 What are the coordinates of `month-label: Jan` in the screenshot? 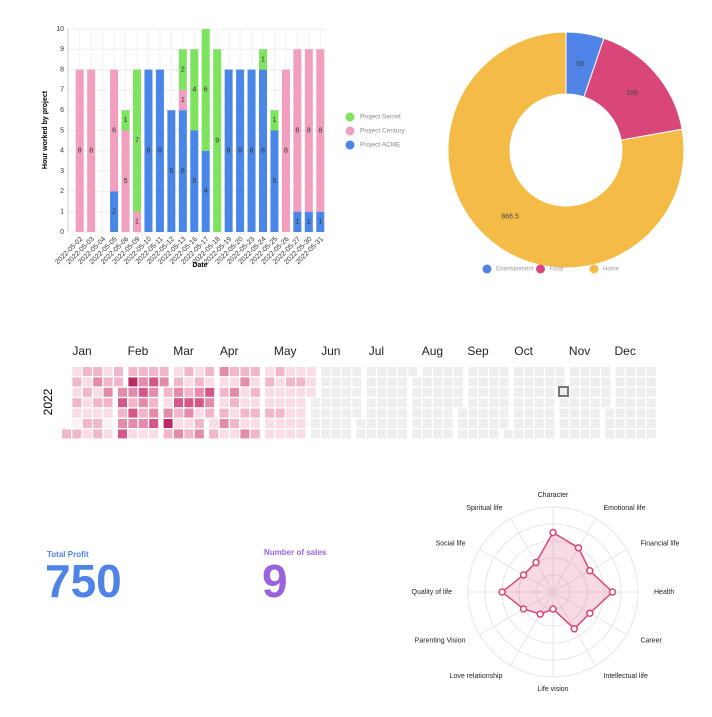 It's located at (81, 351).